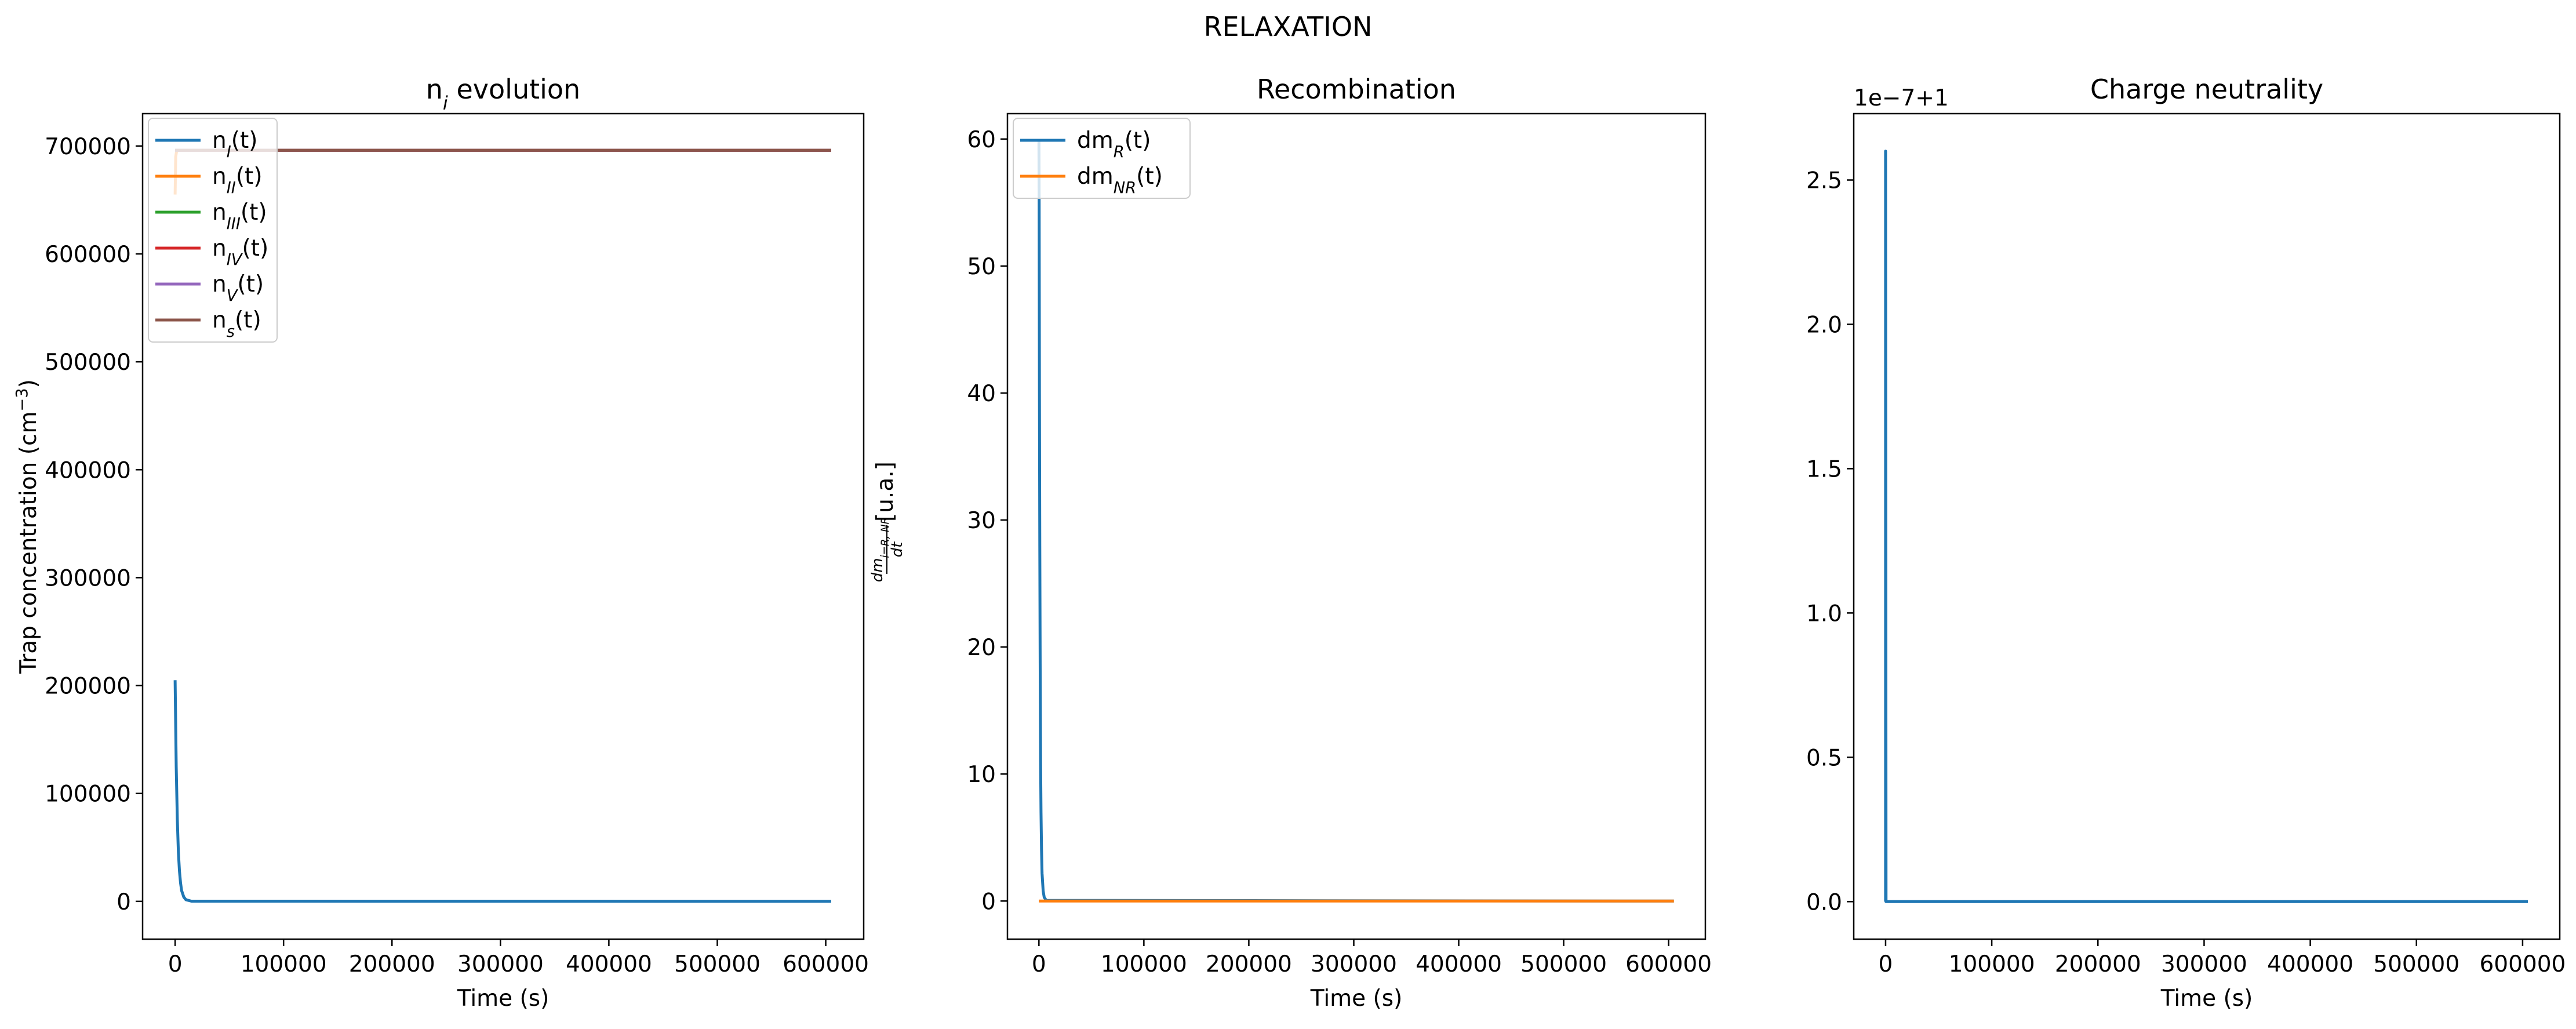 Image resolution: width=2576 pixels, height=1029 pixels. I want to click on chart-title: Recombination, so click(1356, 90).